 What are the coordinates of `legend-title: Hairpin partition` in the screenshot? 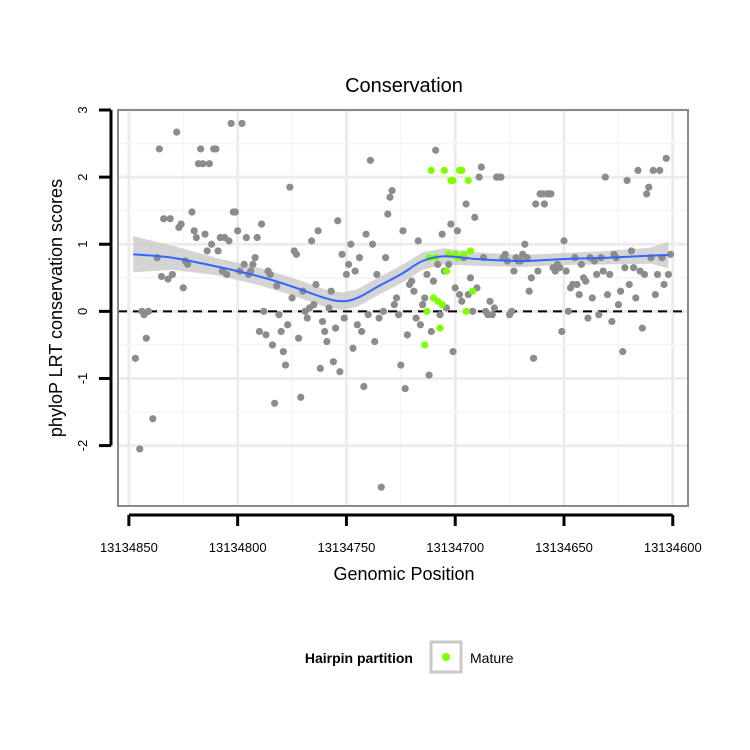 It's located at (359, 658).